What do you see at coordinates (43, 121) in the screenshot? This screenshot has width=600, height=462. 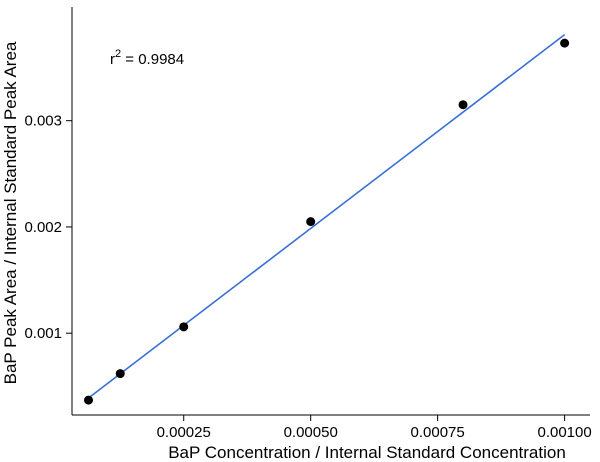 I see `y-tick-label: 0.003` at bounding box center [43, 121].